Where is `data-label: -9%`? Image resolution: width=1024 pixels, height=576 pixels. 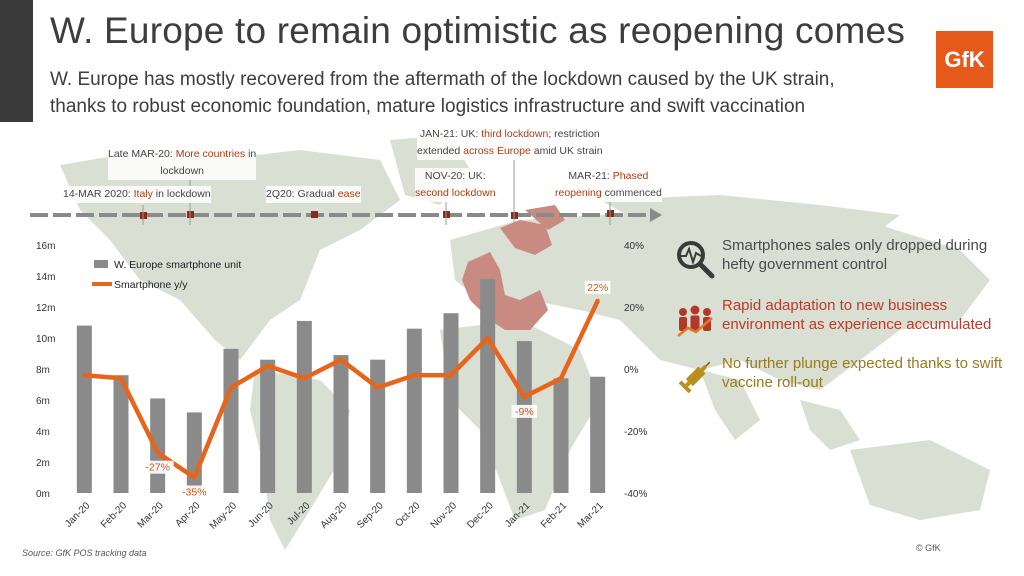
data-label: -9% is located at coordinates (524, 412).